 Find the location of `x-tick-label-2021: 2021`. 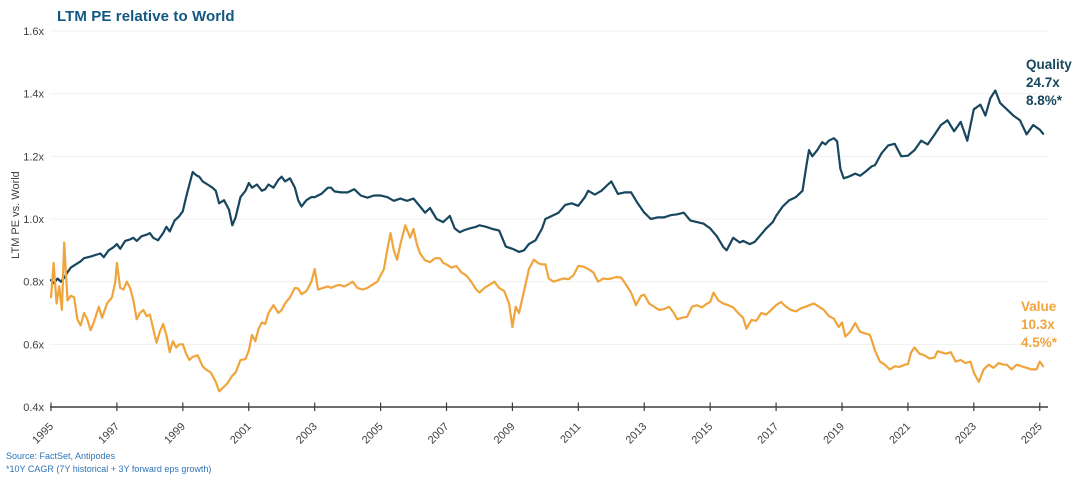

x-tick-label-2021: 2021 is located at coordinates (900, 434).